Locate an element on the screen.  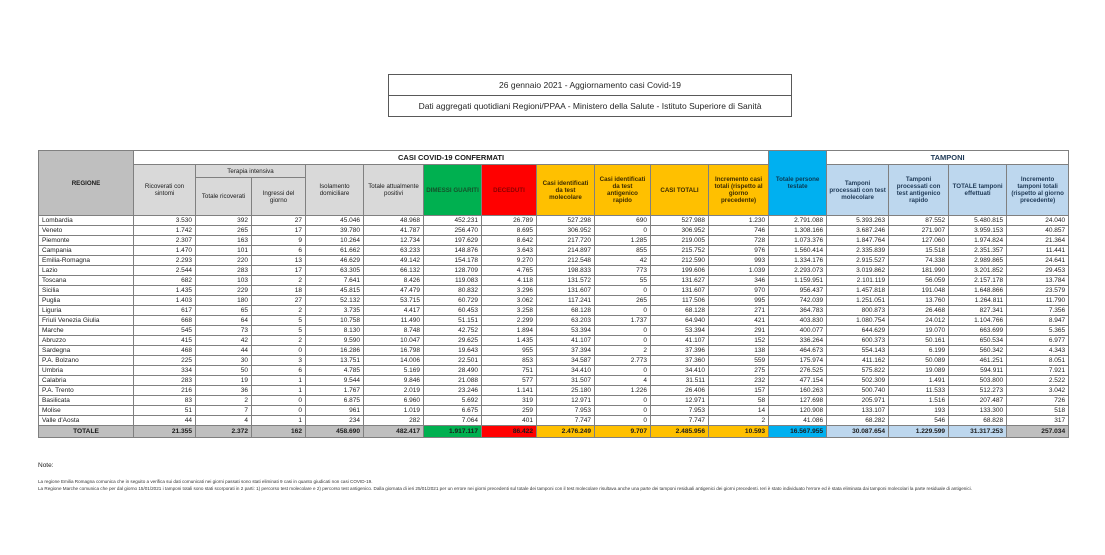
value-cell: 411.162 is located at coordinates (858, 360).